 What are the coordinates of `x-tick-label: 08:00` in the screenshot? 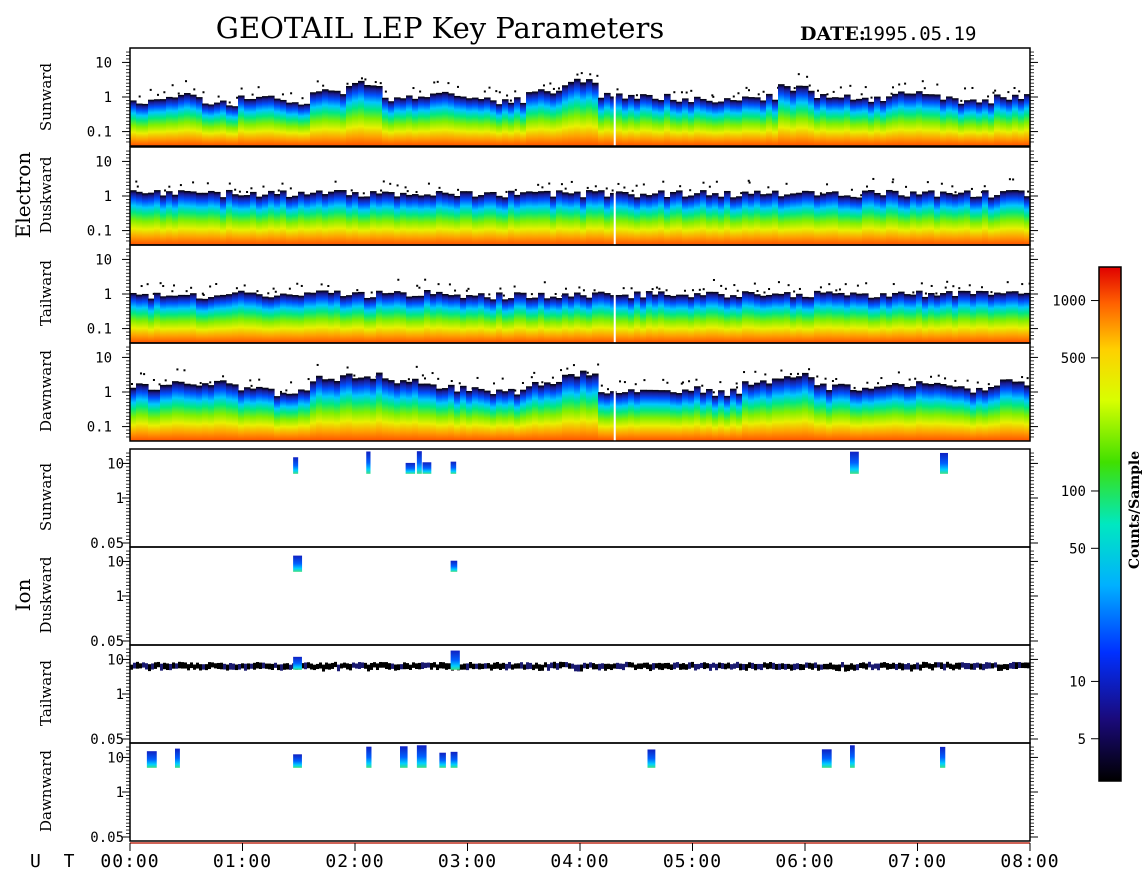 It's located at (1029, 861).